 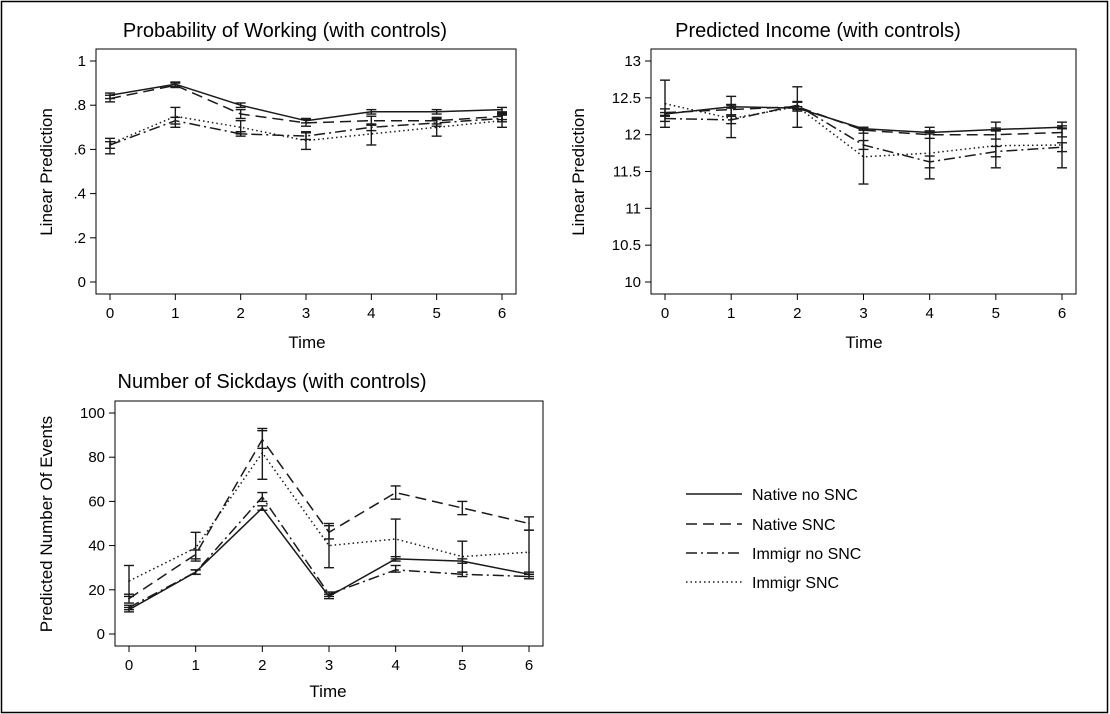 I want to click on y-tick-label: 10, so click(x=632, y=282).